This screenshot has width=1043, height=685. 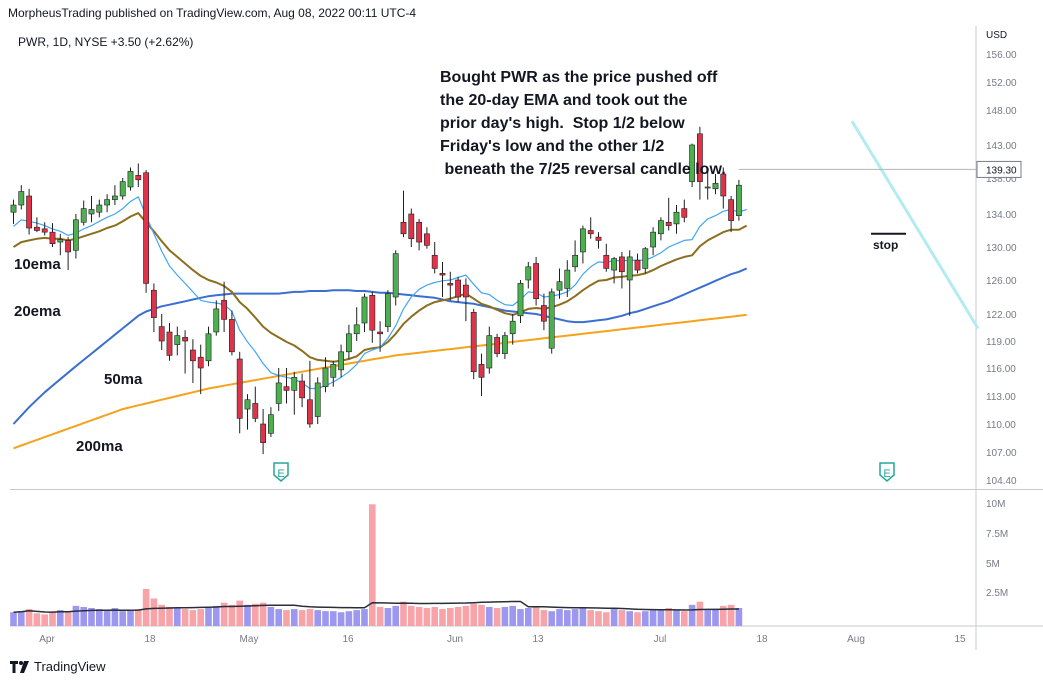 What do you see at coordinates (1001, 83) in the screenshot?
I see `price-tick-label: 152.00` at bounding box center [1001, 83].